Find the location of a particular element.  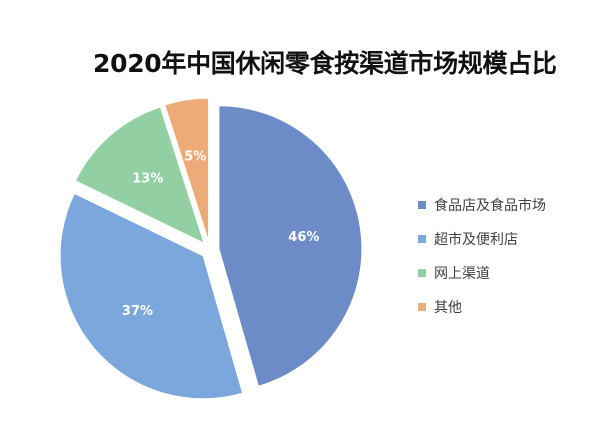

data-label-3: 13% is located at coordinates (147, 178).